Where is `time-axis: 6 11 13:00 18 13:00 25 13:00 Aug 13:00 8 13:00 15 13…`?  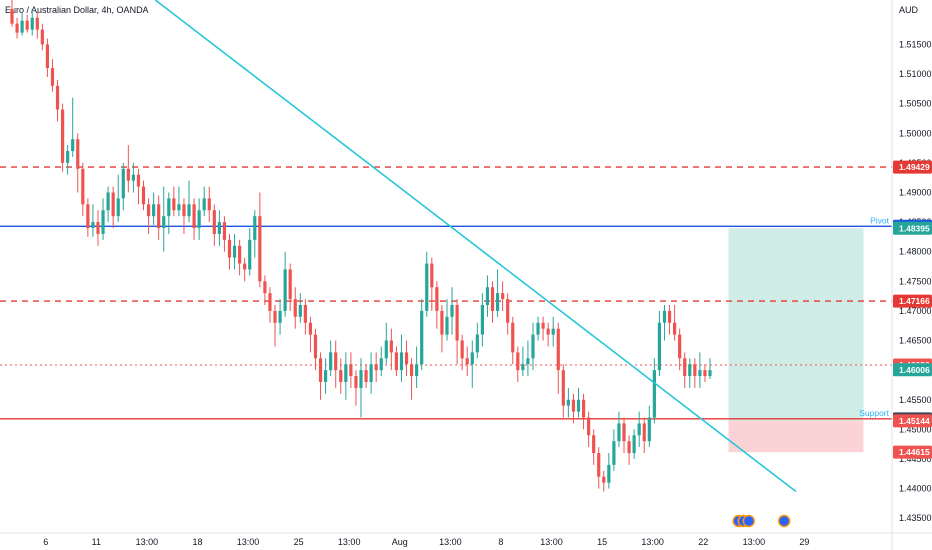
time-axis: 6 11 13:00 18 13:00 25 13:00 Aug 13:00 8 13:00 15 13… is located at coordinates (466, 539).